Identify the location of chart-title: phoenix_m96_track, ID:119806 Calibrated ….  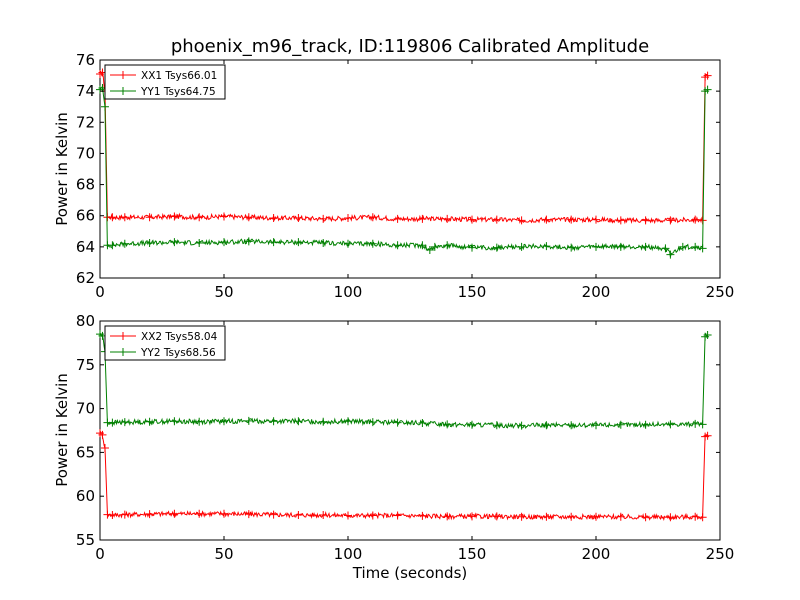
(410, 46).